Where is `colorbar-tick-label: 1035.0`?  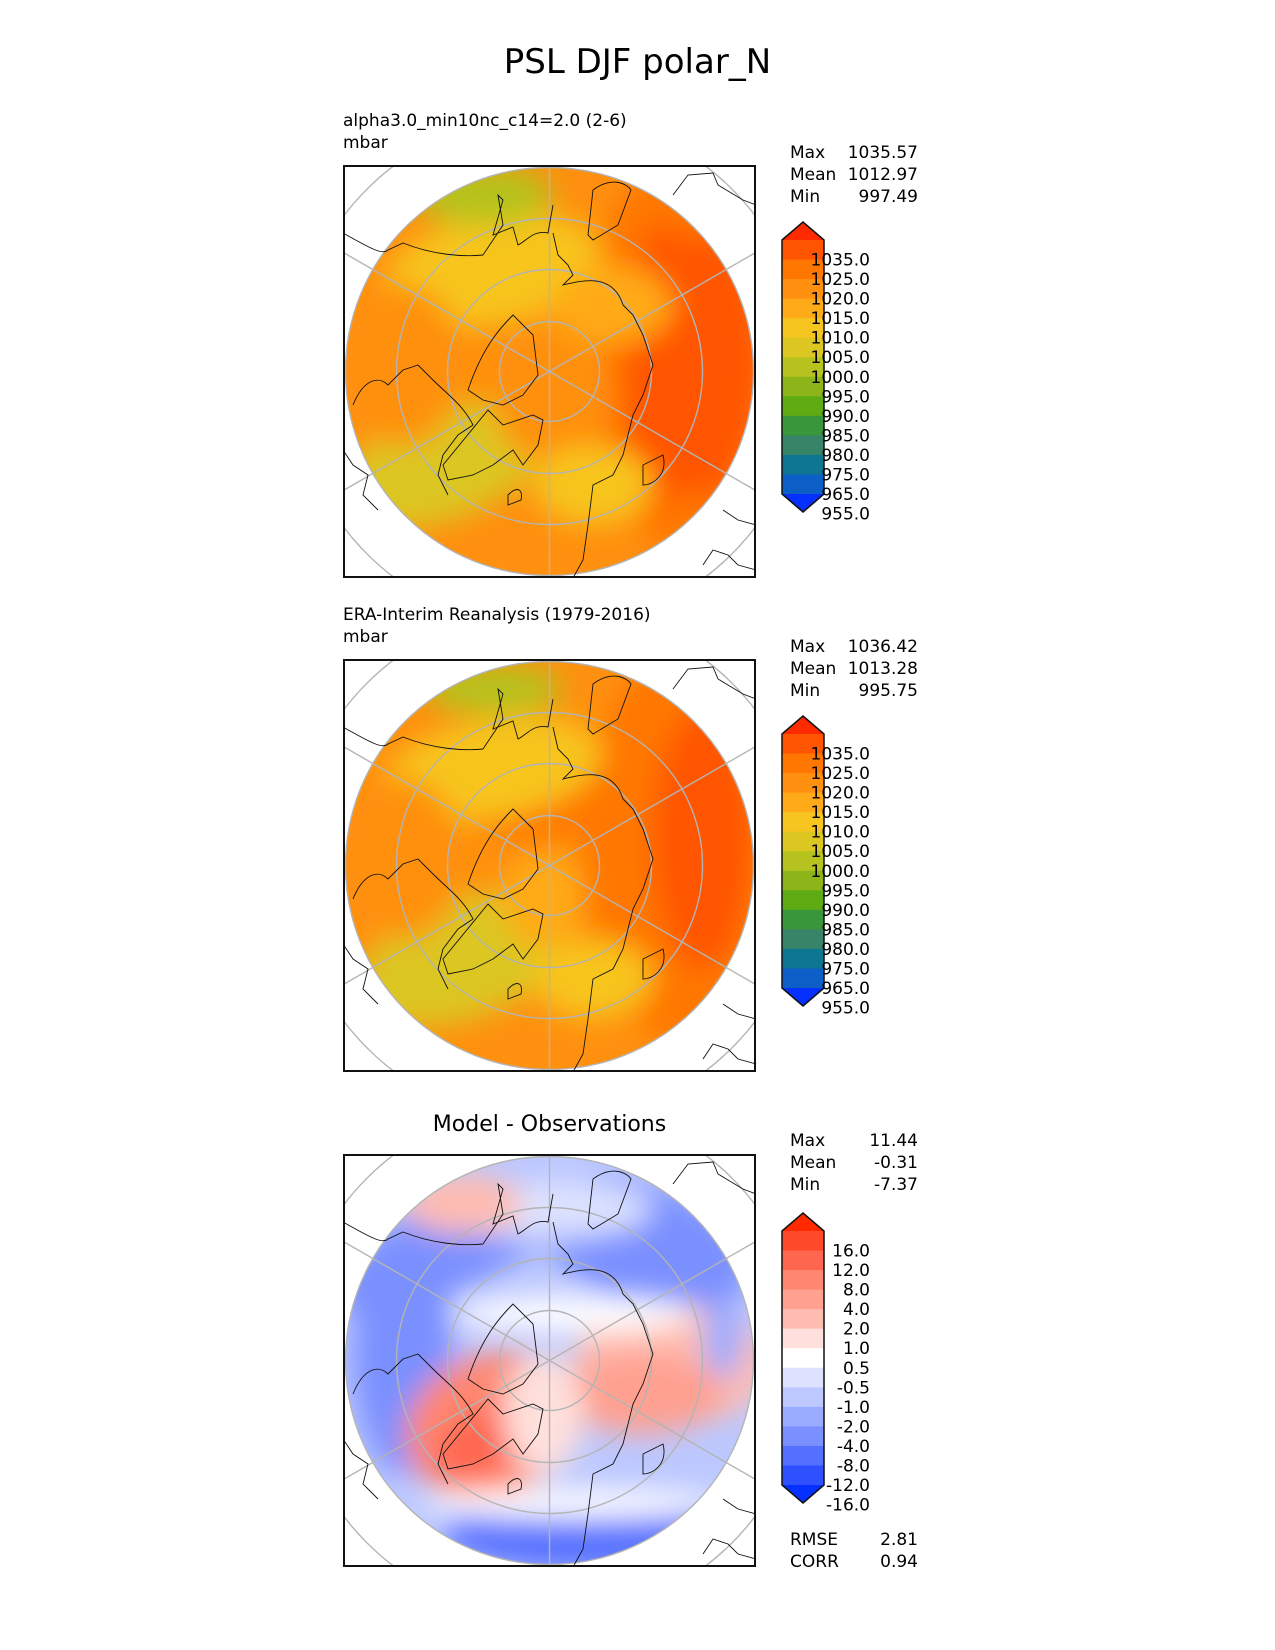
colorbar-tick-label: 1035.0 is located at coordinates (840, 755).